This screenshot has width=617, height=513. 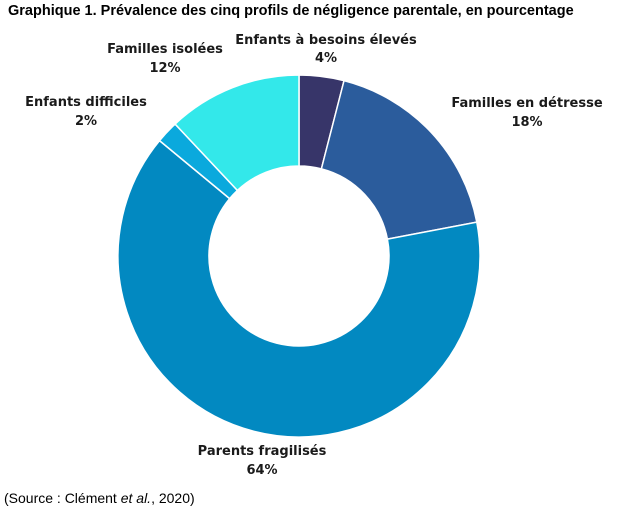 What do you see at coordinates (526, 122) in the screenshot?
I see `slice-value-familles-en-detresse: 18%` at bounding box center [526, 122].